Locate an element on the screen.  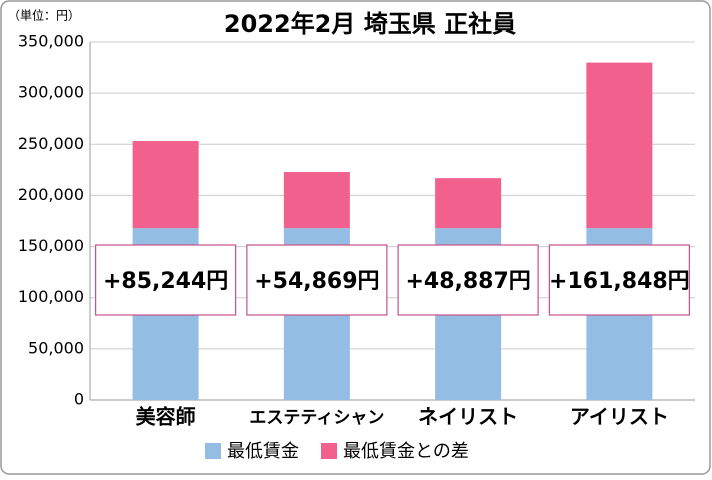
x-tick-label: 美容師 is located at coordinates (166, 417).